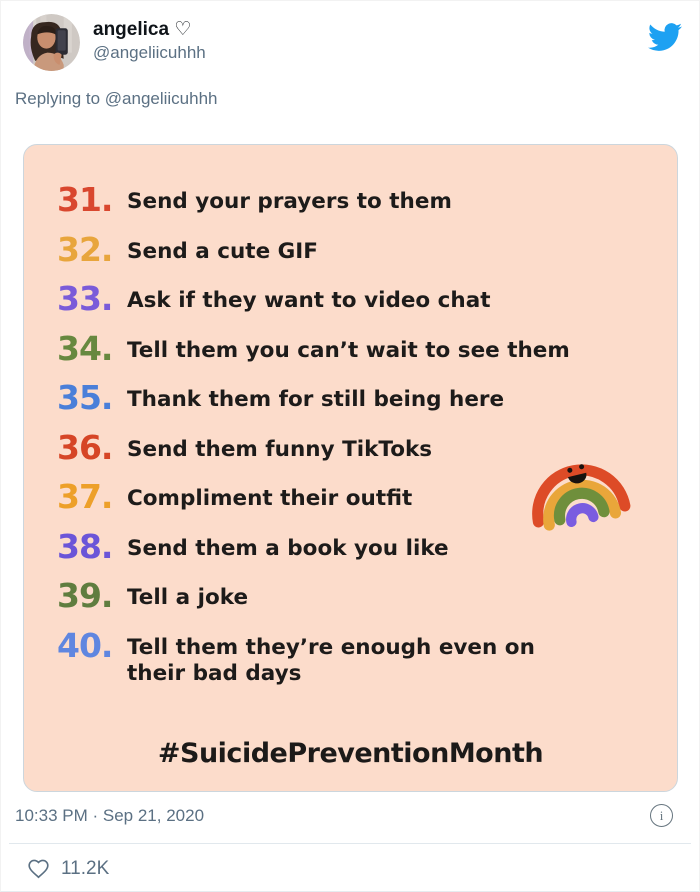  Describe the element at coordinates (350, 753) in the screenshot. I see `hashtag-text: #SuicidePreventionMonth` at that location.